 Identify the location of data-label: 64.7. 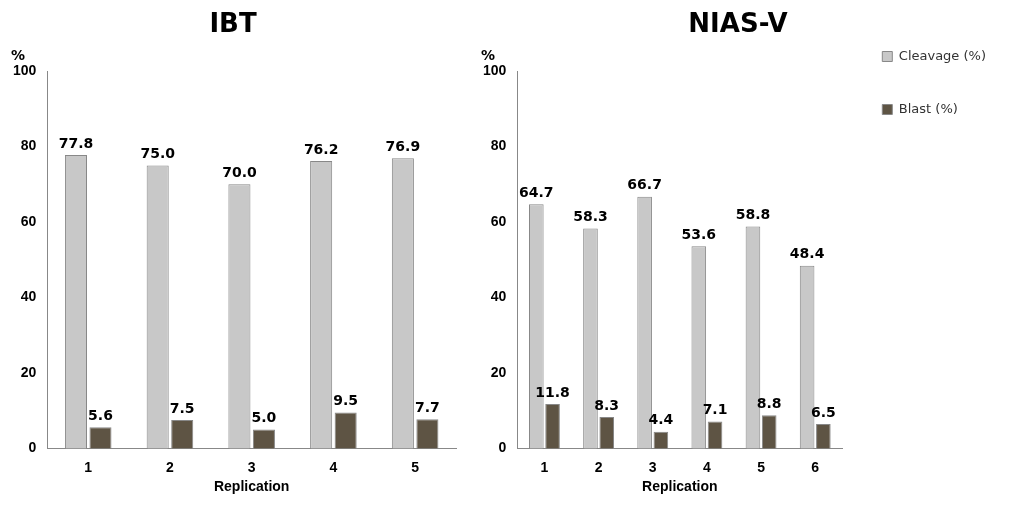
(536, 191).